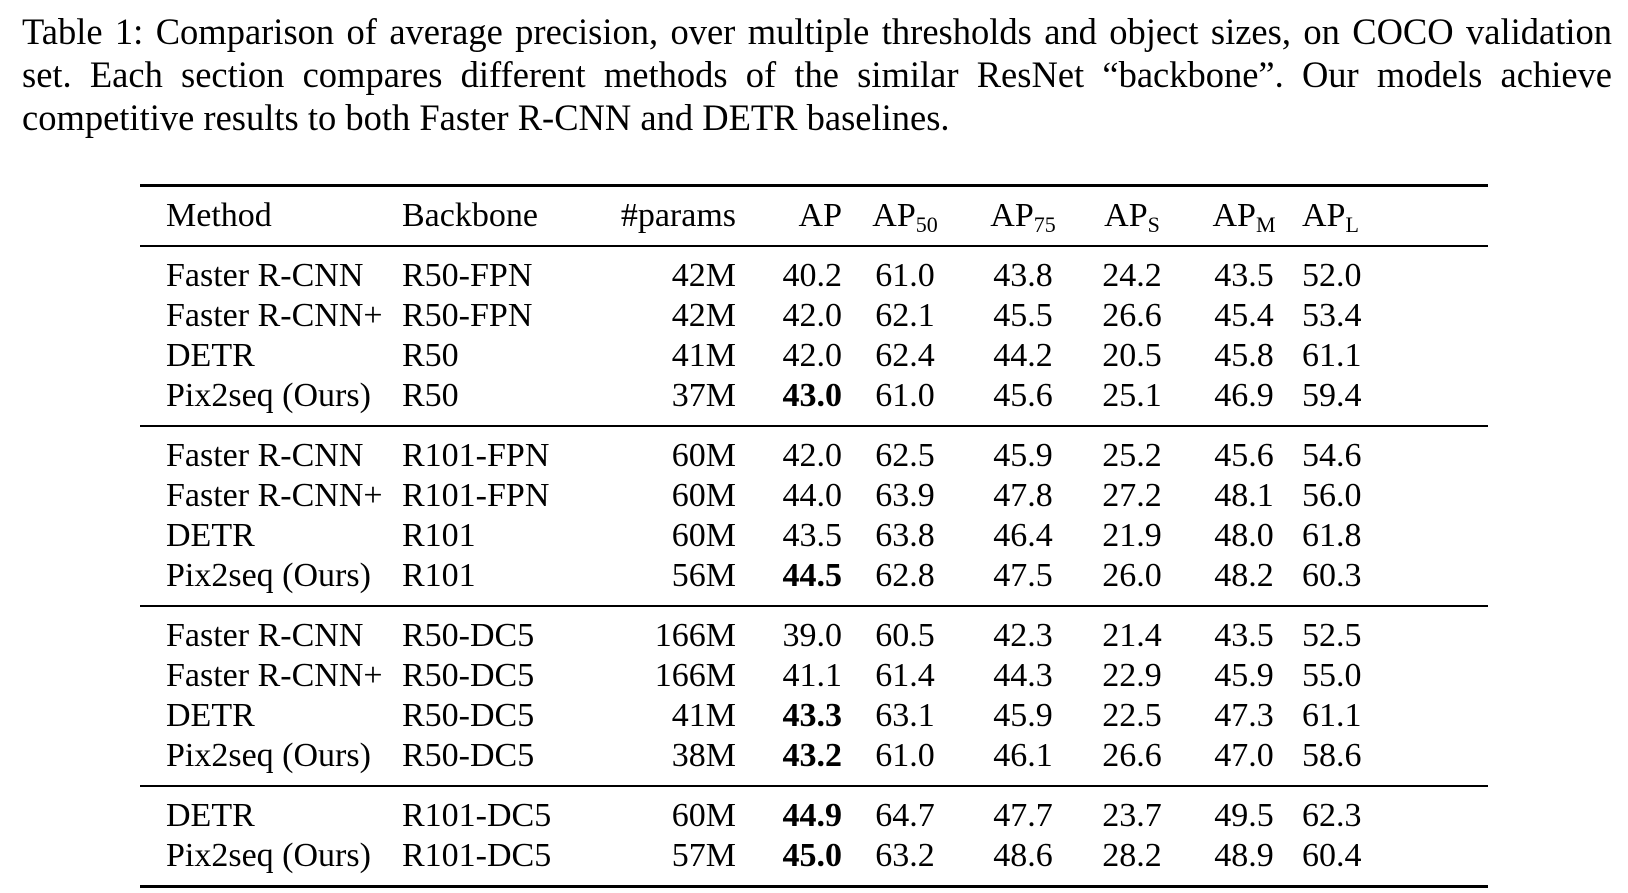 The width and height of the screenshot is (1628, 893). What do you see at coordinates (905, 315) in the screenshot?
I see `cell-ap50: 62.1` at bounding box center [905, 315].